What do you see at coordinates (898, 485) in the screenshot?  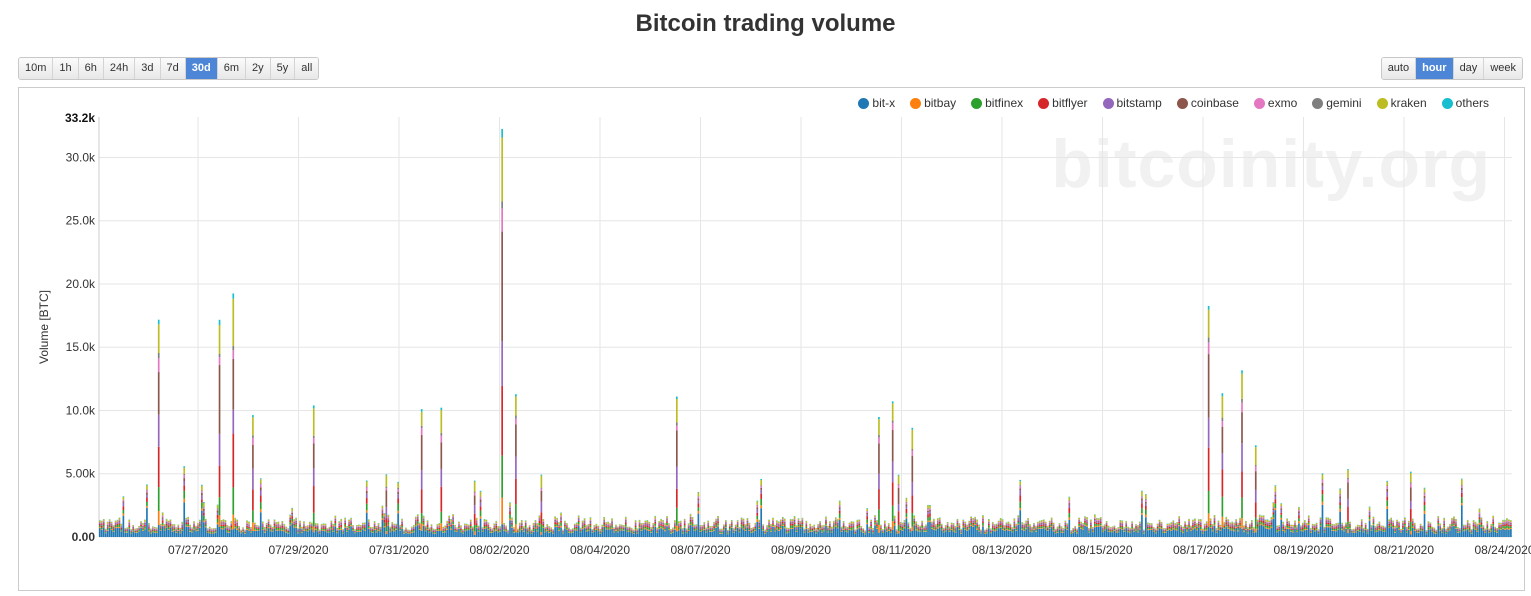 I see `bar-segment-gemini` at bounding box center [898, 485].